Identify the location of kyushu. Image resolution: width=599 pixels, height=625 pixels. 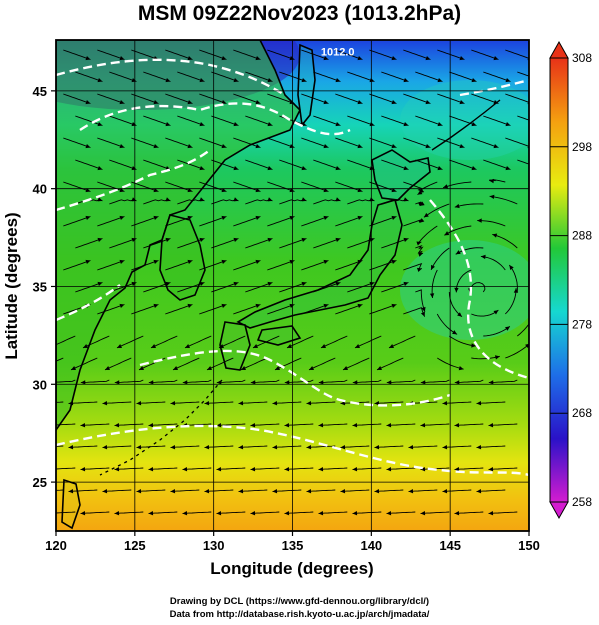
(235, 346).